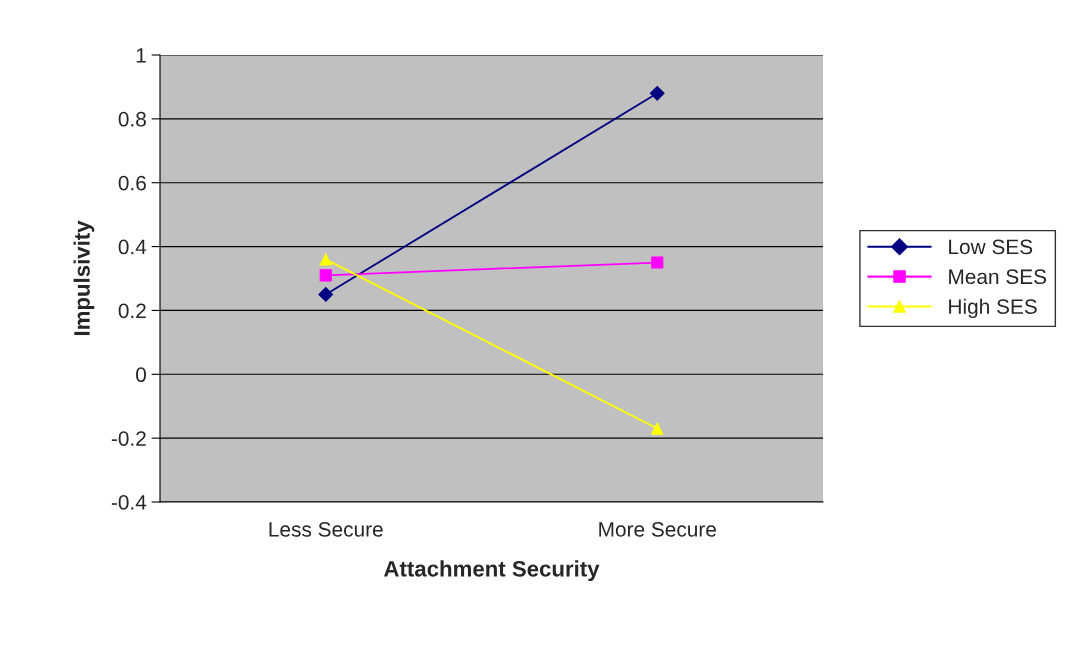  What do you see at coordinates (998, 277) in the screenshot?
I see `legend-label: Mean SES` at bounding box center [998, 277].